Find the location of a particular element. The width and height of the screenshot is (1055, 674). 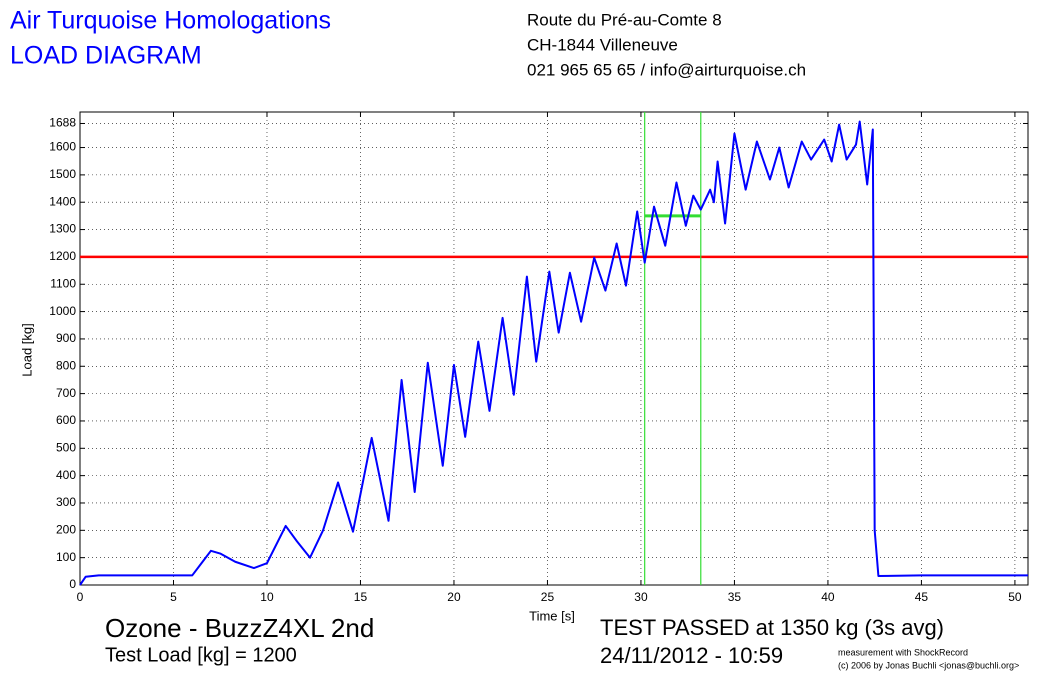

y-tick-label: 1000 is located at coordinates (62, 311).